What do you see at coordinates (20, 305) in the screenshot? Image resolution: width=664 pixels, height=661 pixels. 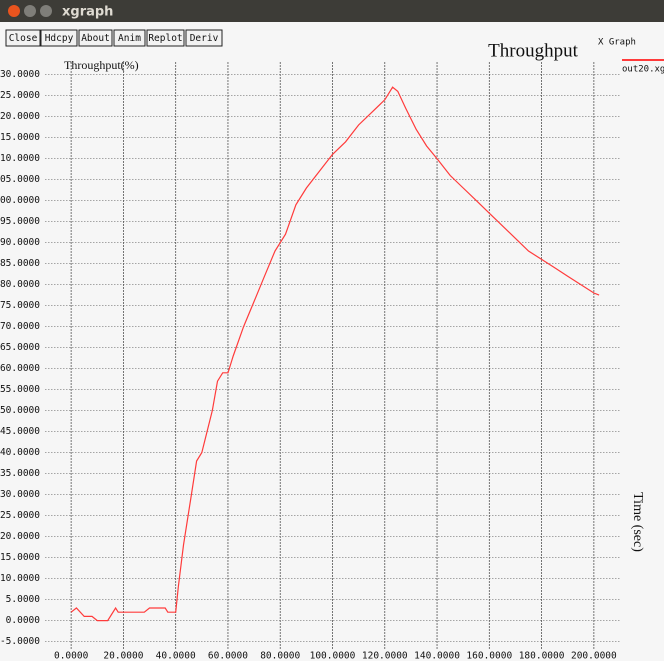 I see `y-tick-label: 75.0000` at bounding box center [20, 305].